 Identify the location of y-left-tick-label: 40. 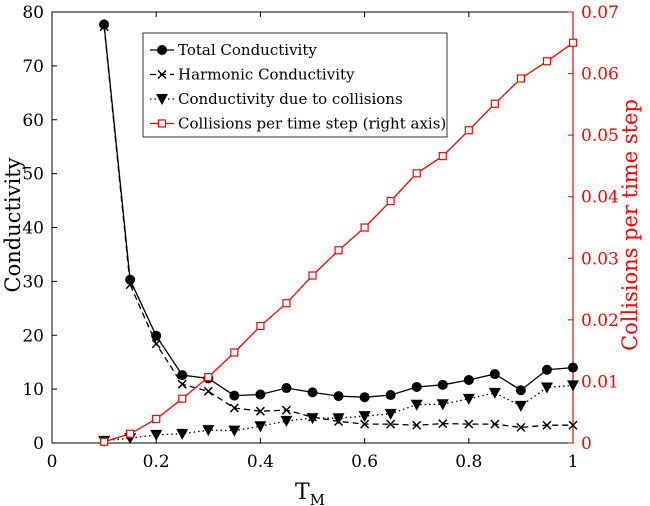
(33, 229).